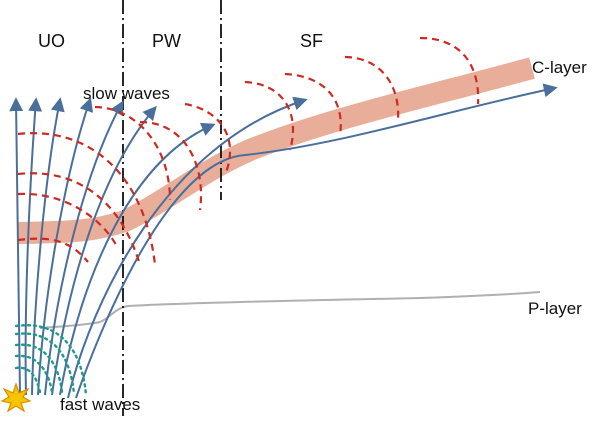  Describe the element at coordinates (311, 41) in the screenshot. I see `zone-label-sf: SF` at that location.